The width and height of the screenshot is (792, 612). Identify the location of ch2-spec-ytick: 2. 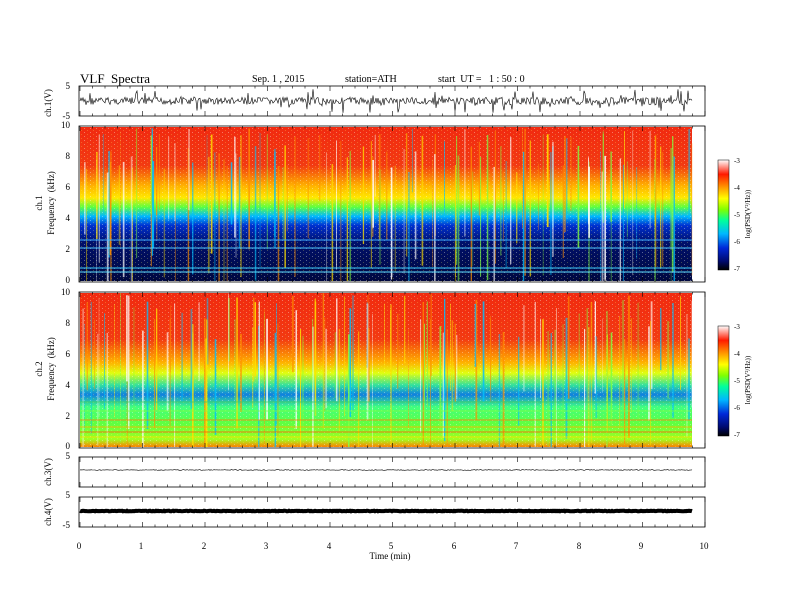
(68, 416).